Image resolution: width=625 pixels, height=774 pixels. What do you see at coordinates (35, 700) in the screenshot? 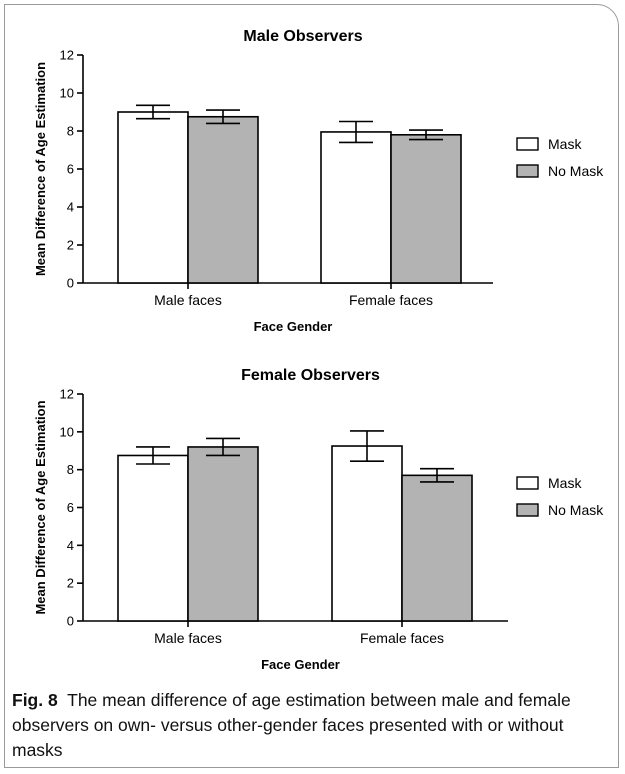
I see `caption-label: Fig. 8` at bounding box center [35, 700].